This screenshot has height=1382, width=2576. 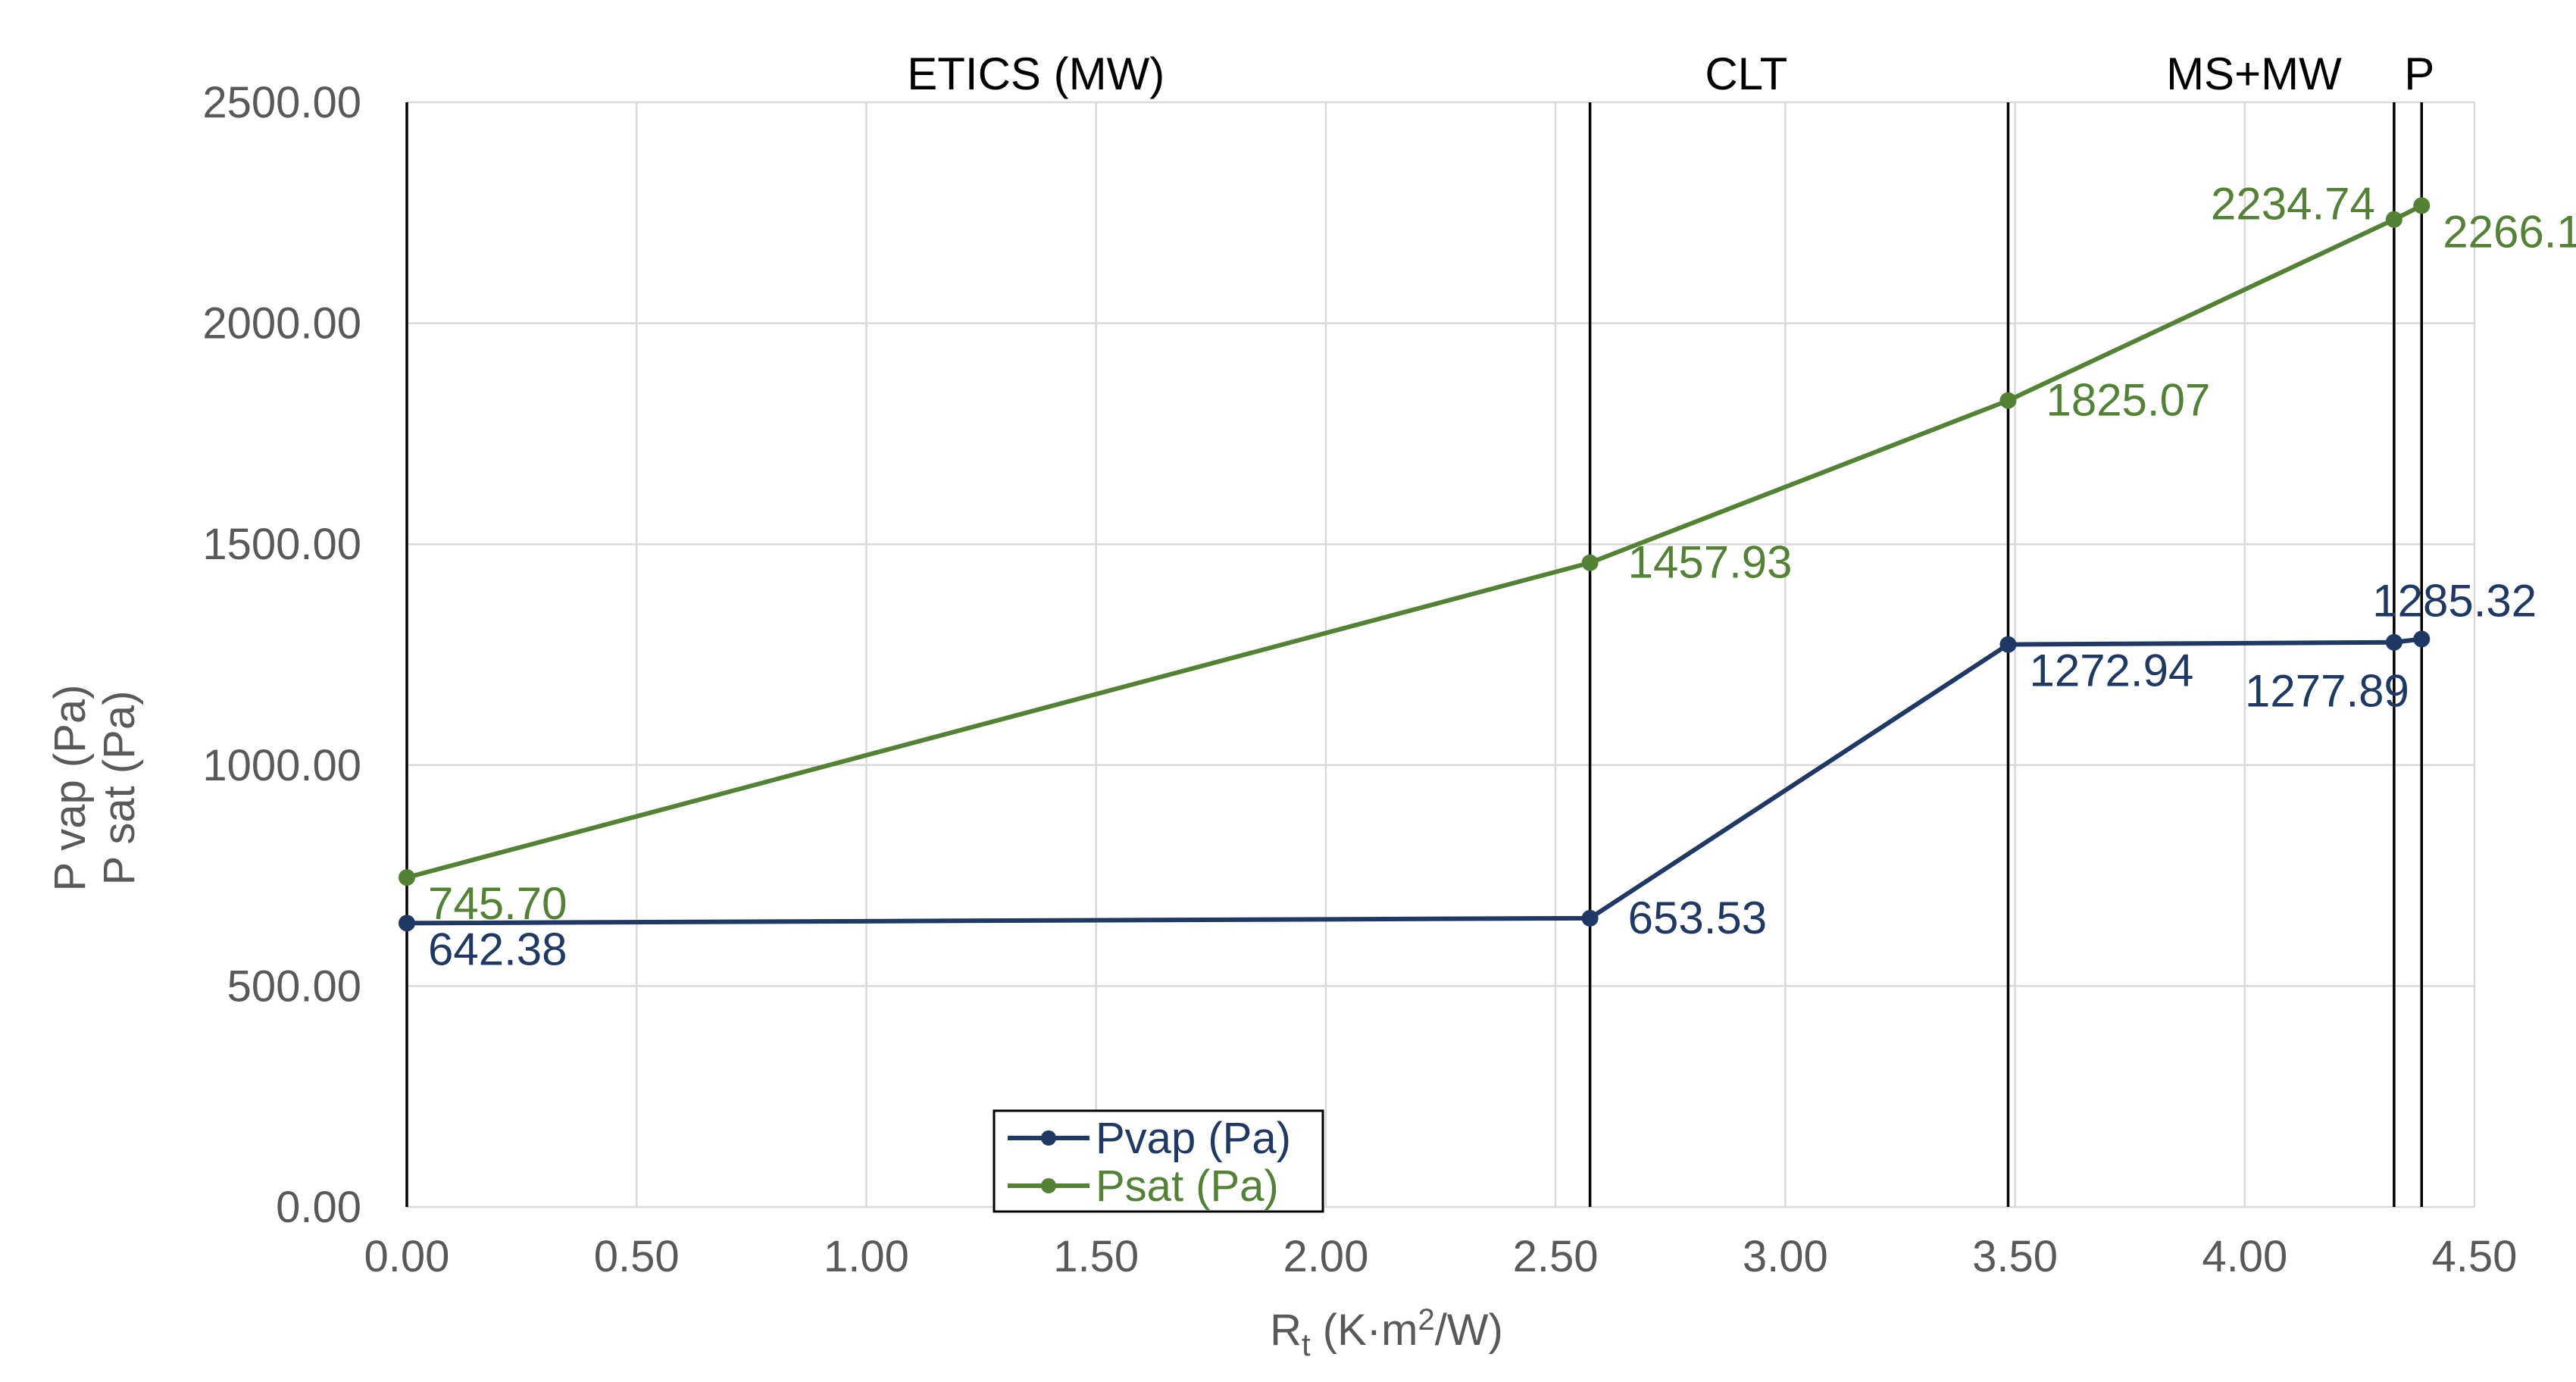 What do you see at coordinates (637, 1256) in the screenshot?
I see `x-tick-label: 0.50` at bounding box center [637, 1256].